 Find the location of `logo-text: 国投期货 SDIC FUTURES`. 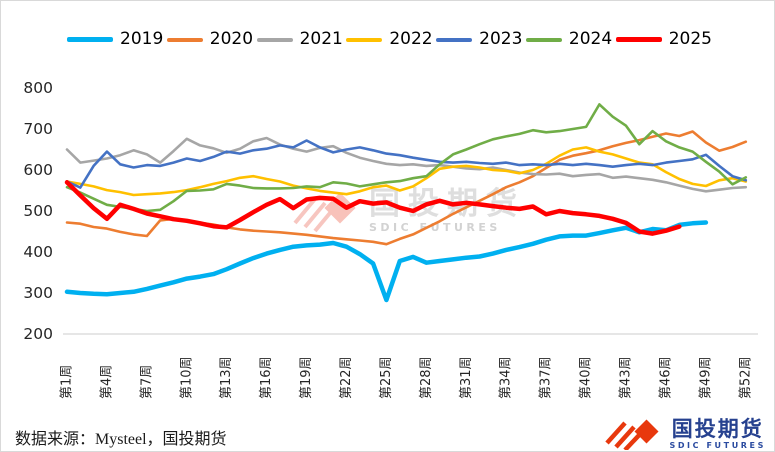

logo-text: 国投期货 SDIC FUTURES is located at coordinates (717, 433).